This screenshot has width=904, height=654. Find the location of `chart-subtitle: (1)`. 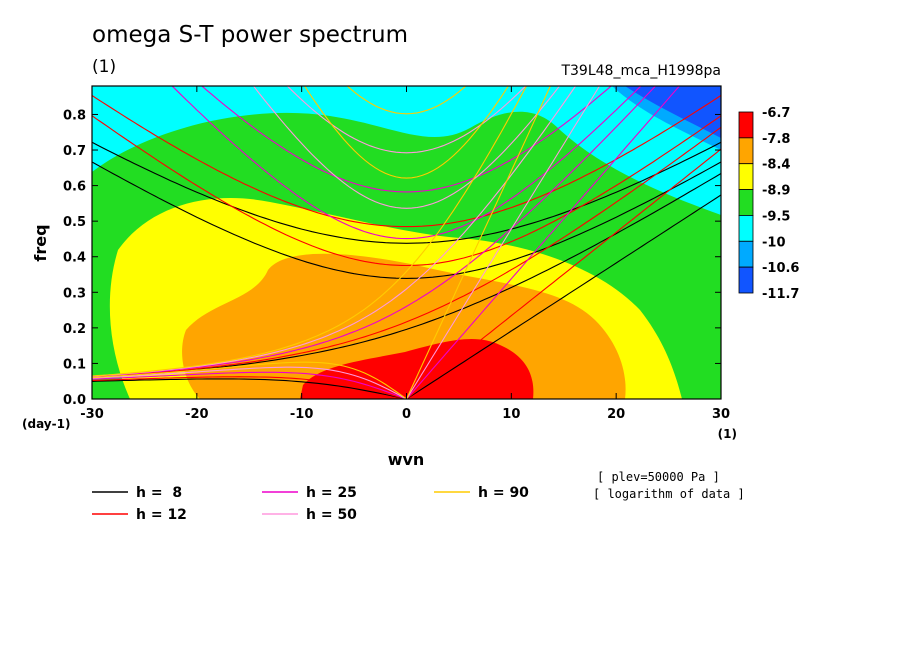

chart-subtitle: (1) is located at coordinates (104, 67).